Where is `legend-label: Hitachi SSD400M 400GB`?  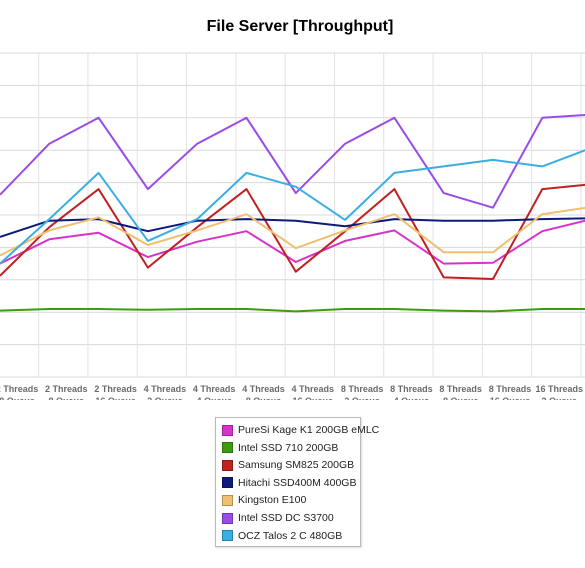
legend-label: Hitachi SSD400M 400GB is located at coordinates (297, 482).